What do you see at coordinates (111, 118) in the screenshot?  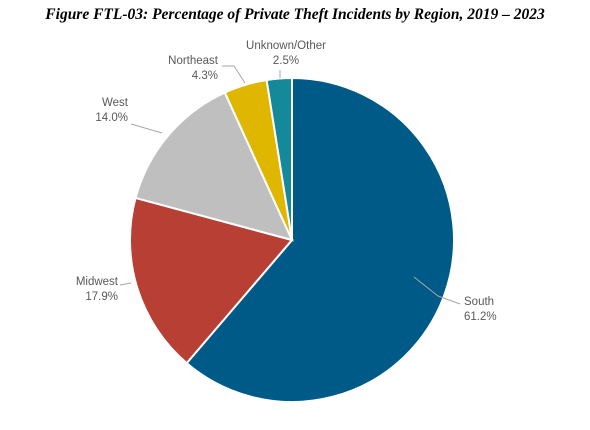 I see `slice-value-label: 14.0%` at bounding box center [111, 118].